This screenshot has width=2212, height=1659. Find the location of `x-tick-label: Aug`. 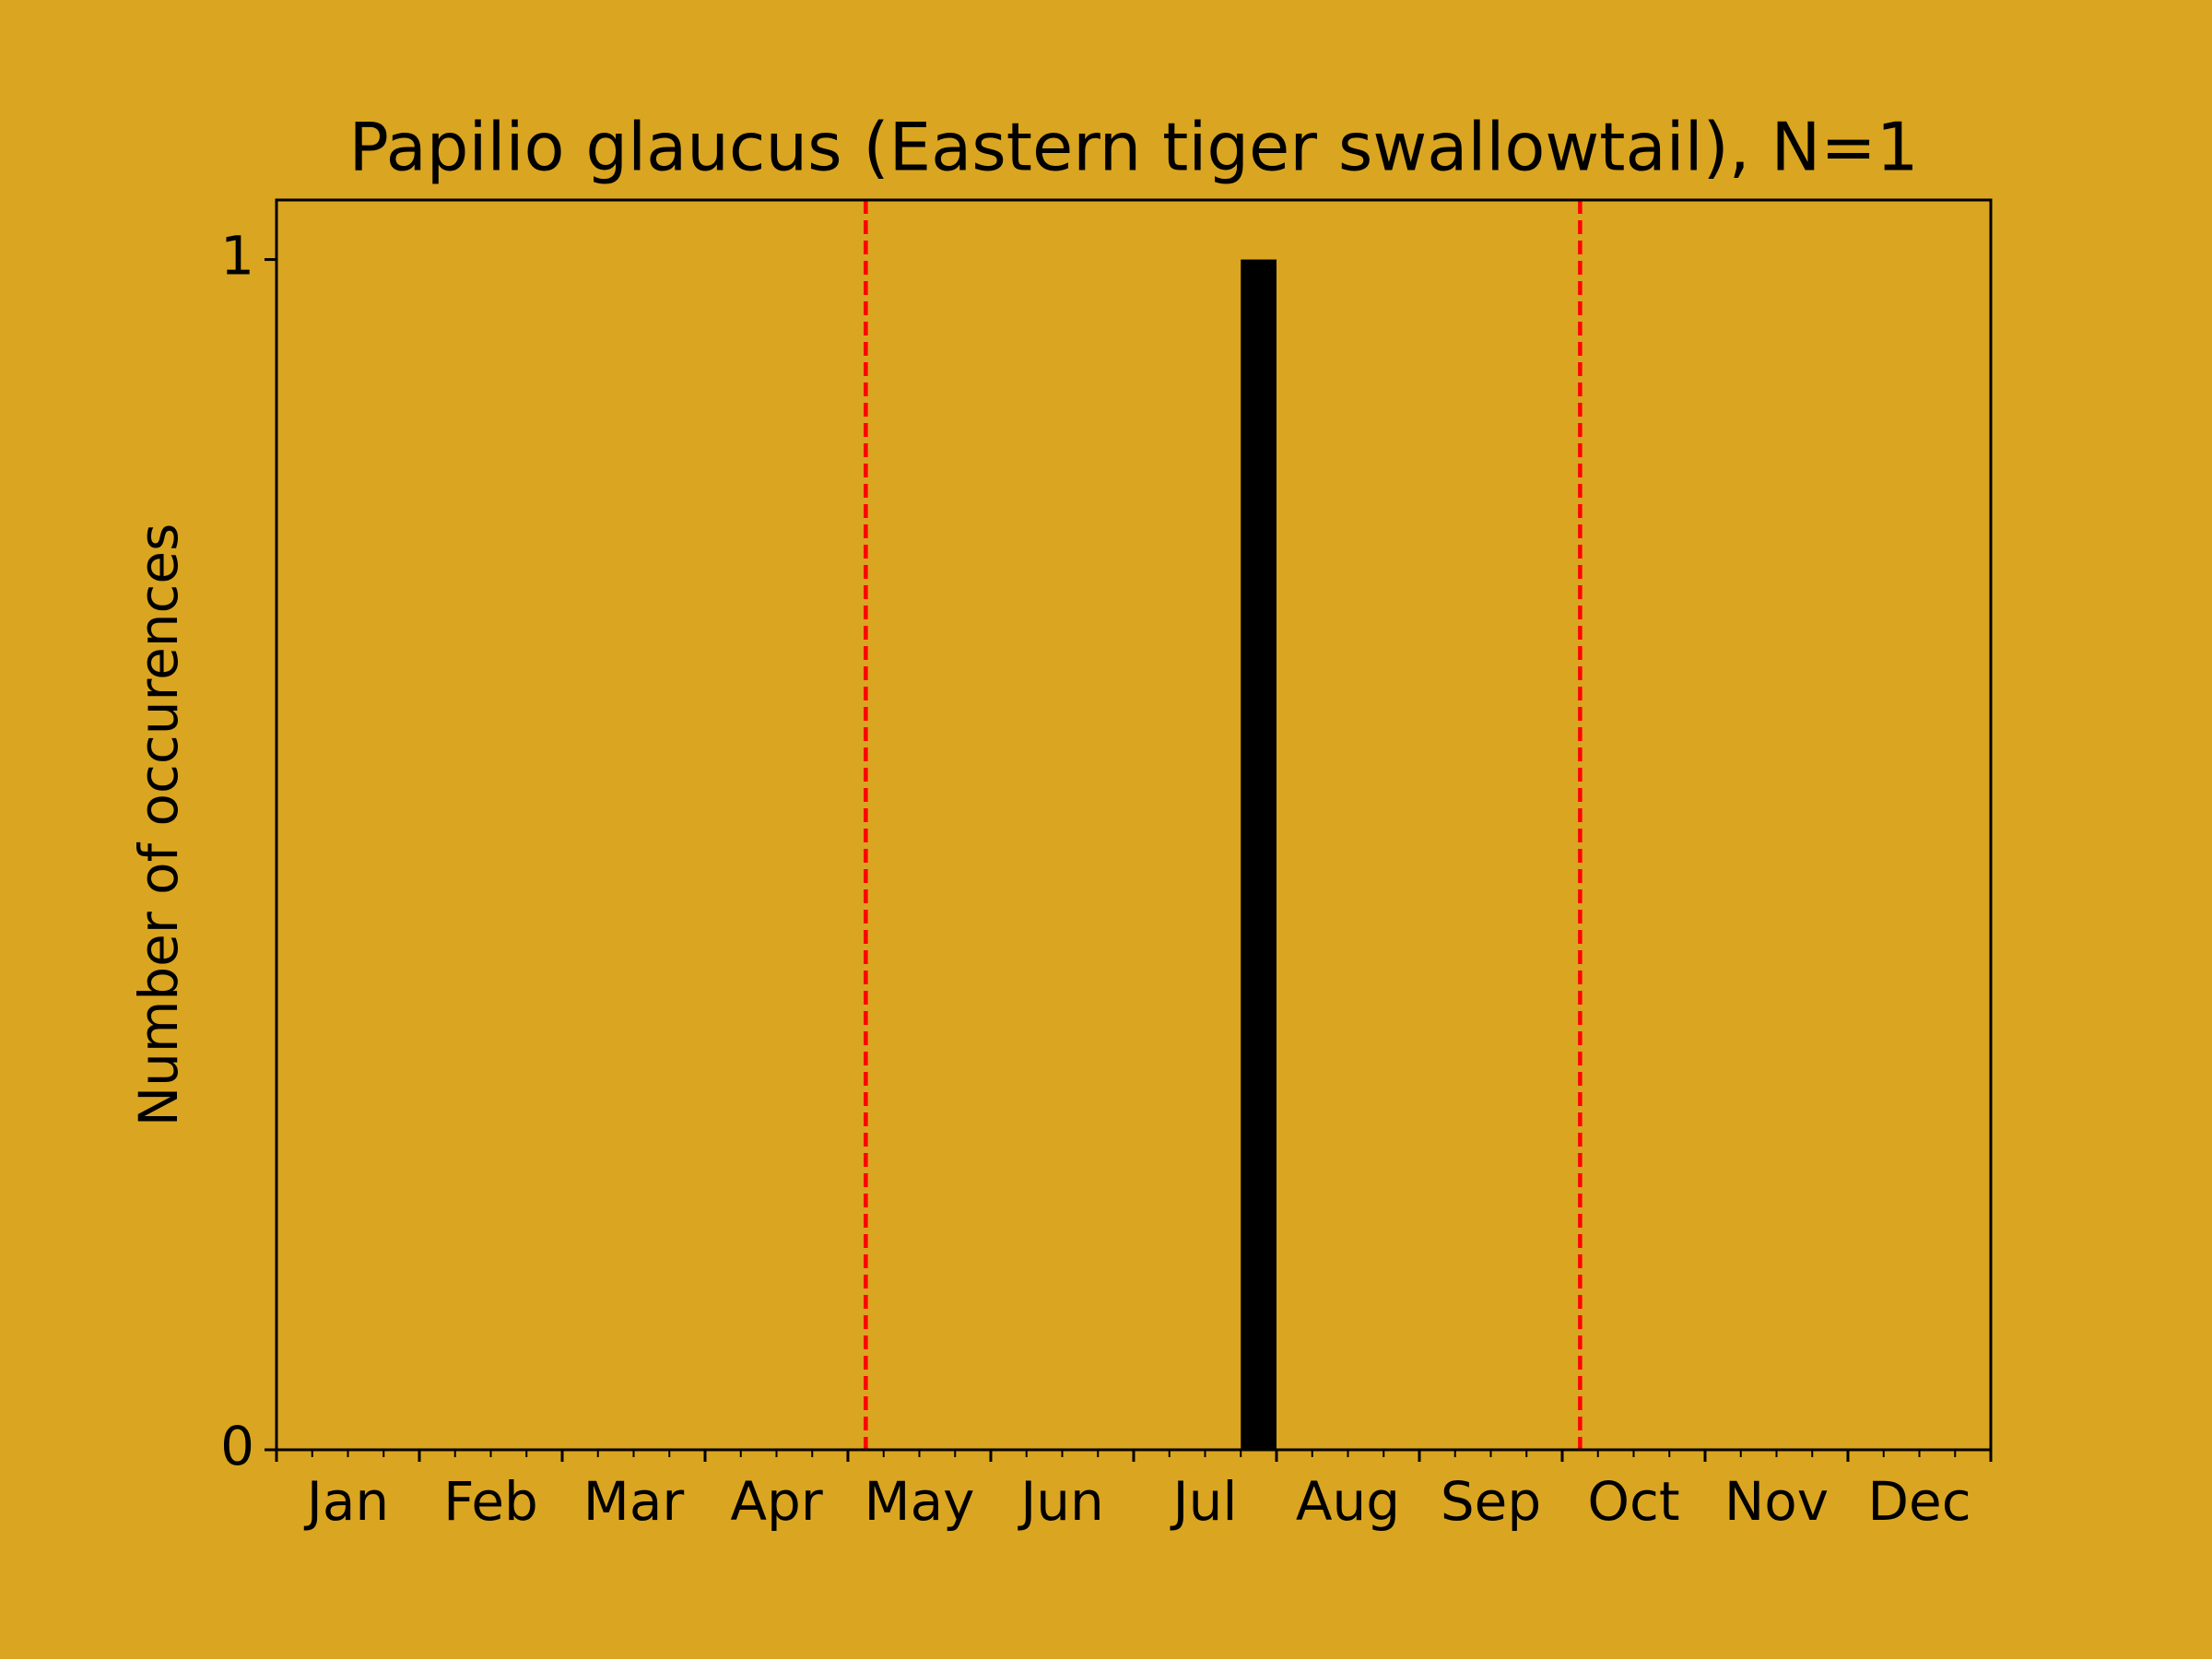

x-tick-label: Aug is located at coordinates (1348, 1501).